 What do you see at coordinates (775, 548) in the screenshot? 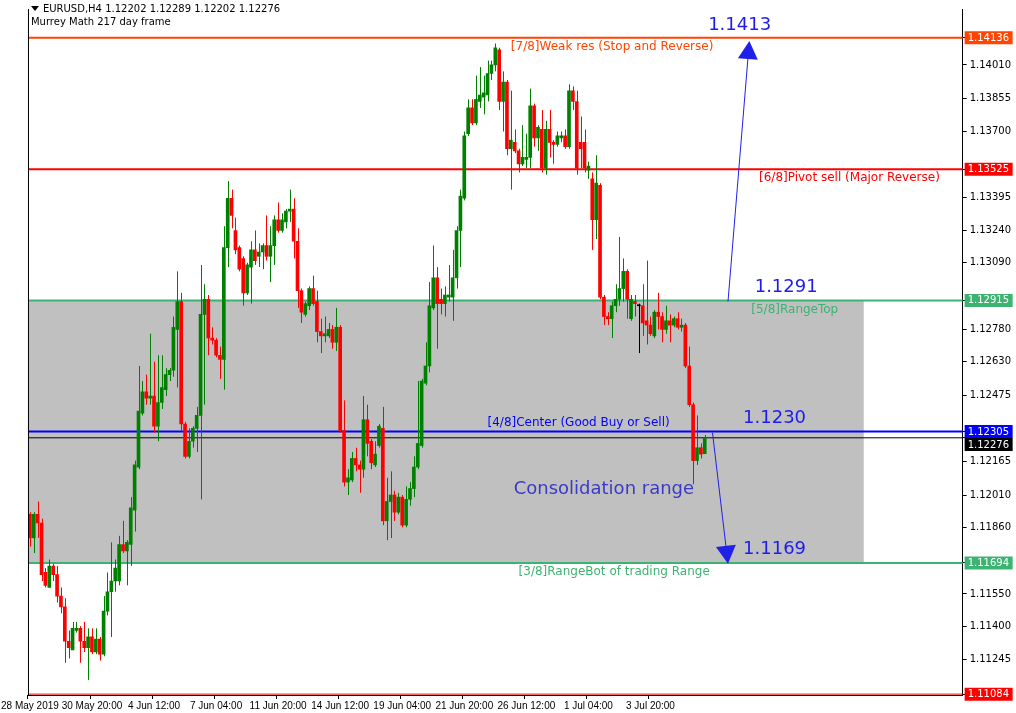
I see `annotation: 1.1169` at bounding box center [775, 548].